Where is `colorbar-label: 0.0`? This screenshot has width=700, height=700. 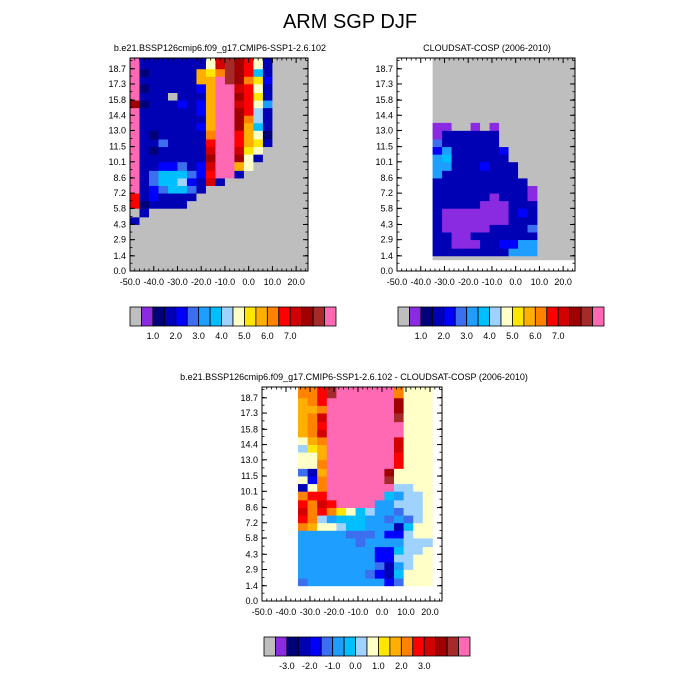 colorbar-label: 0.0 is located at coordinates (355, 666).